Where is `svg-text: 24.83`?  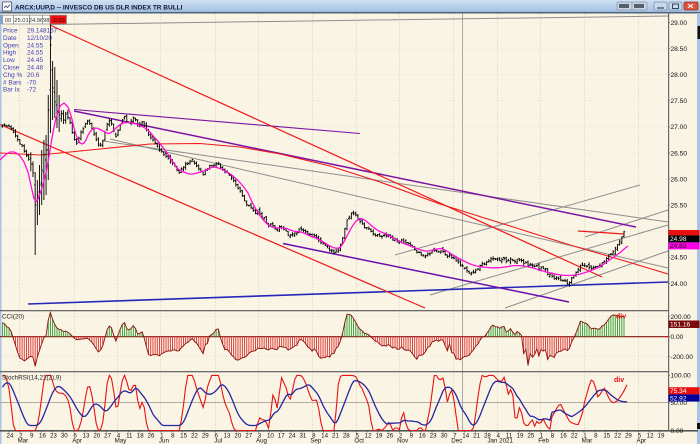
svg-text: 24.83 is located at coordinates (678, 246).